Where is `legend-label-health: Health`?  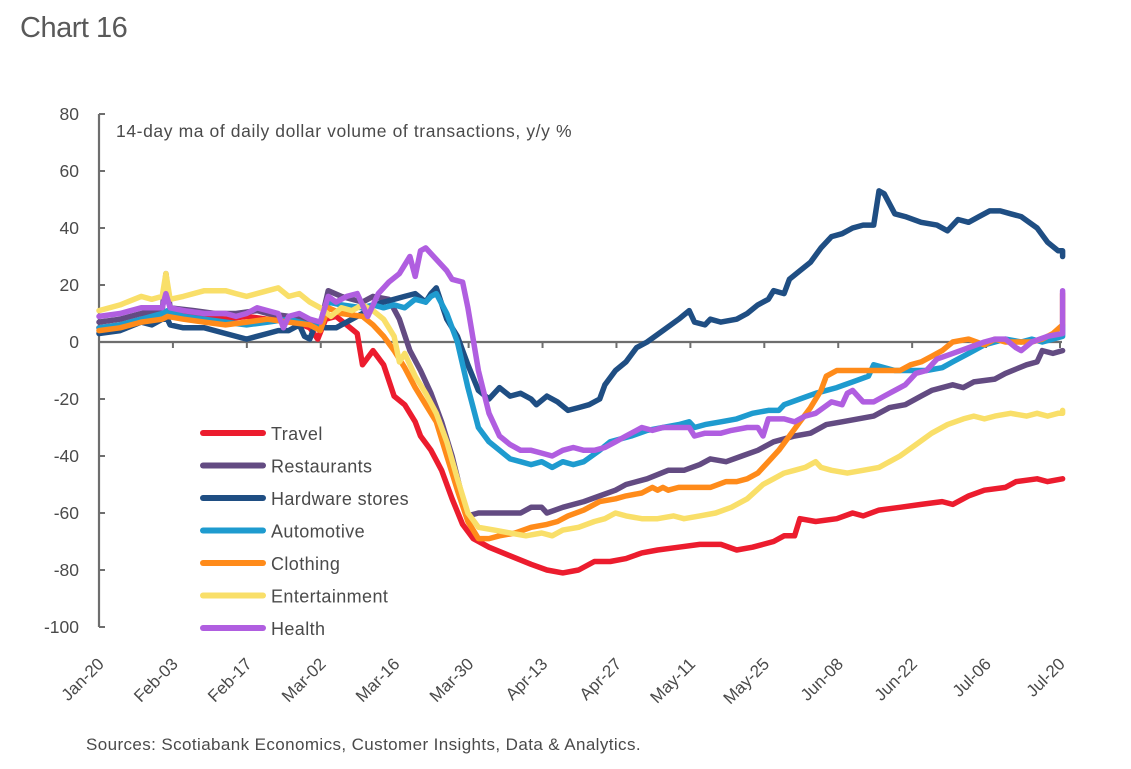
legend-label-health: Health is located at coordinates (298, 629).